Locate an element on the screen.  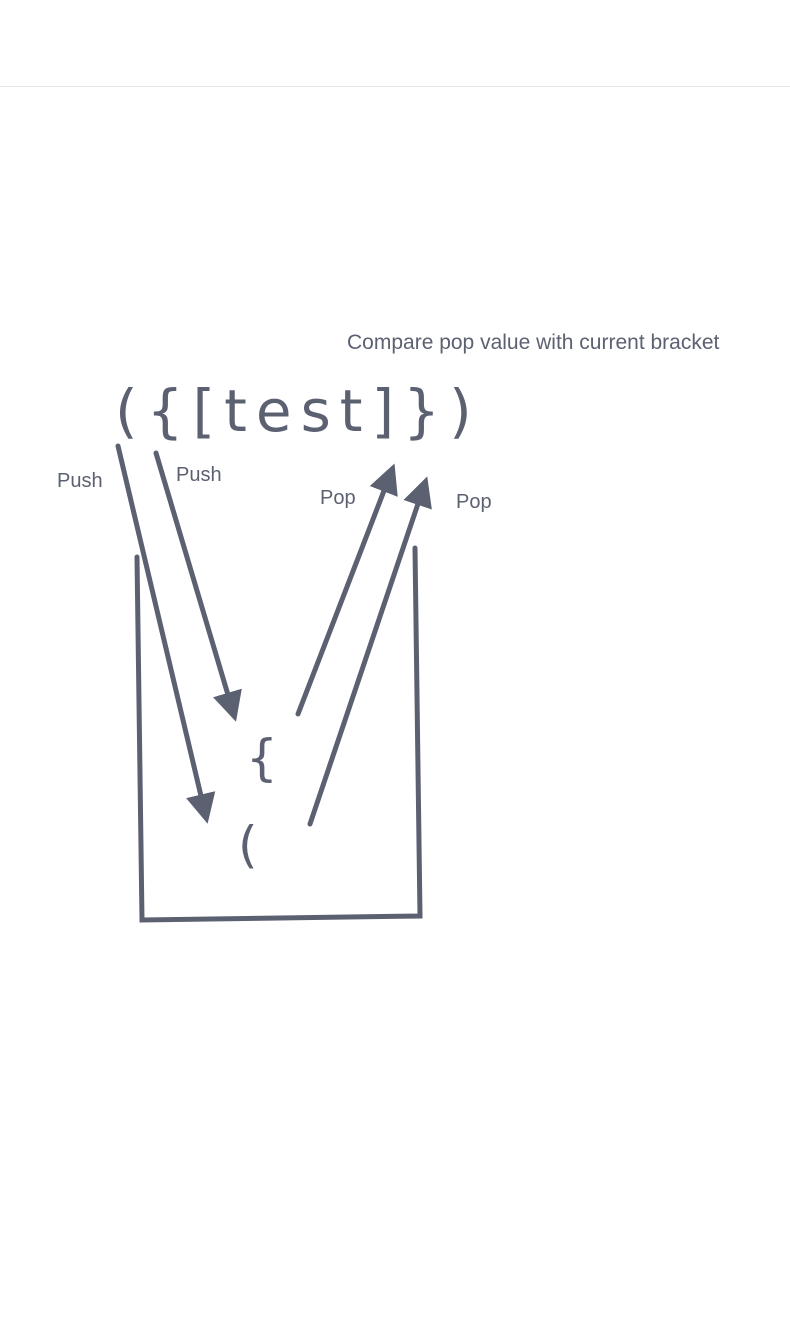
pop-arrow-right is located at coordinates (369, 651).